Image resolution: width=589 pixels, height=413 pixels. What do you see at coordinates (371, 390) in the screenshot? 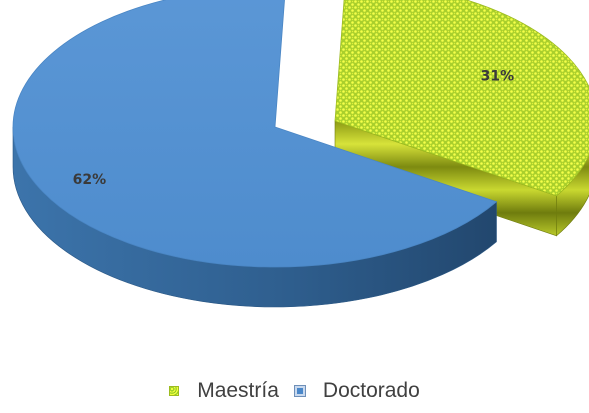
I see `legend-label-doctorado: Doctorado` at bounding box center [371, 390].